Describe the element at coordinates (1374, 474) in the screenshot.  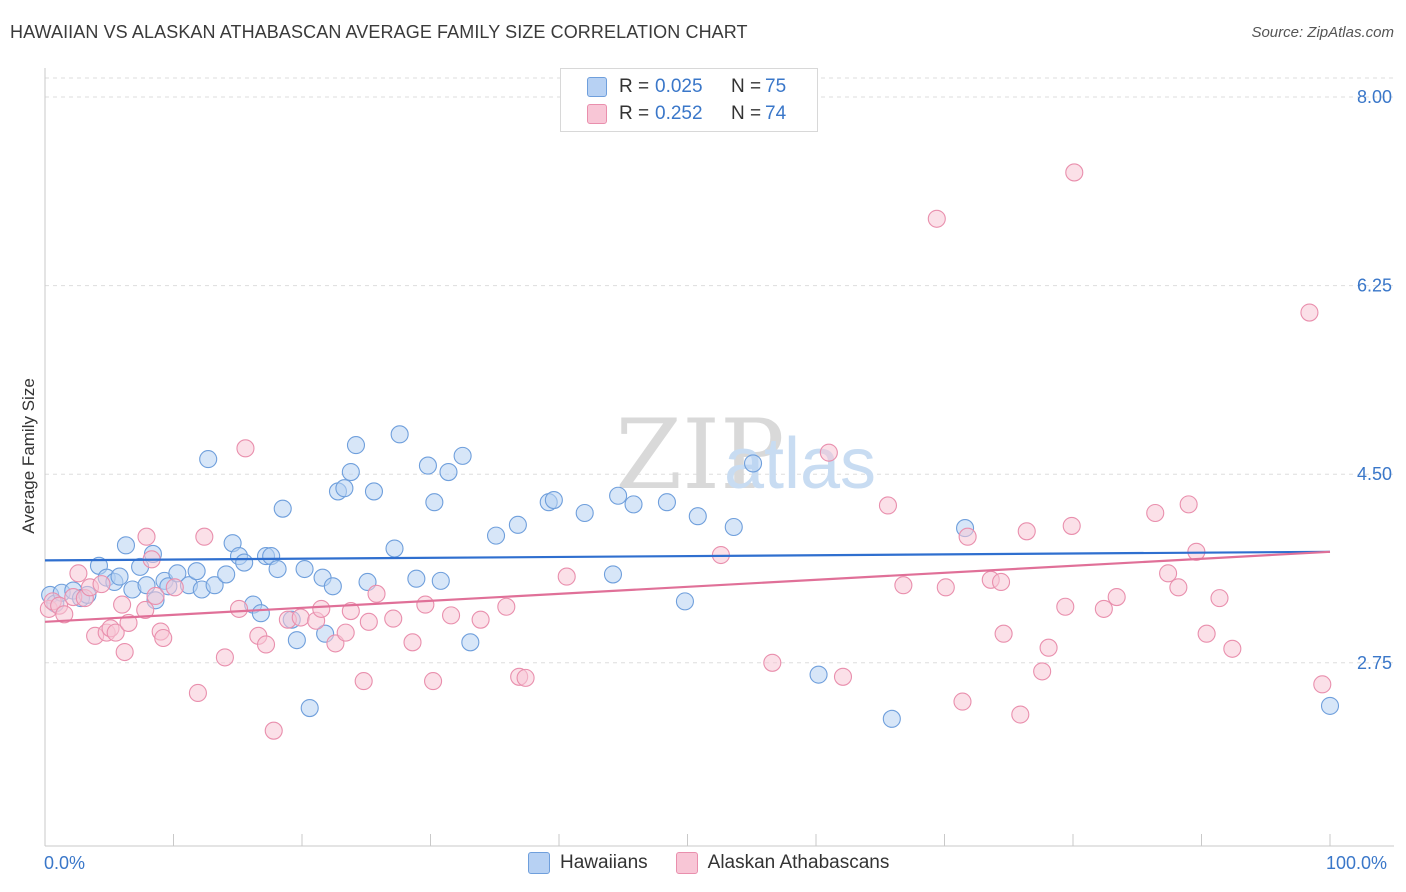
I see `y-tick-label: 4.50` at that location.